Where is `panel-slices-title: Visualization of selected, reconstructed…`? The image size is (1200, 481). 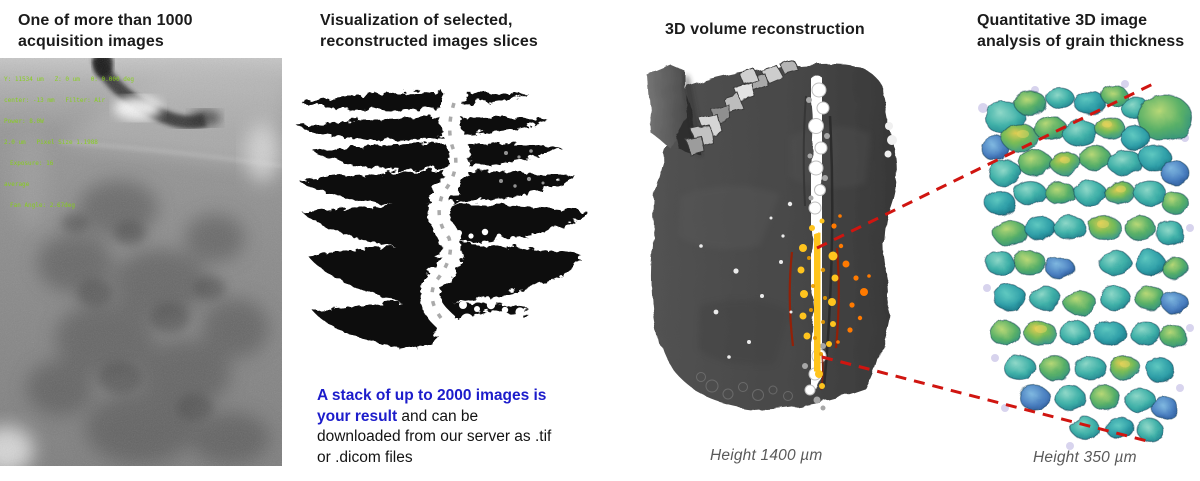
panel-slices-title: Visualization of selected, reconstructed… is located at coordinates (429, 31).